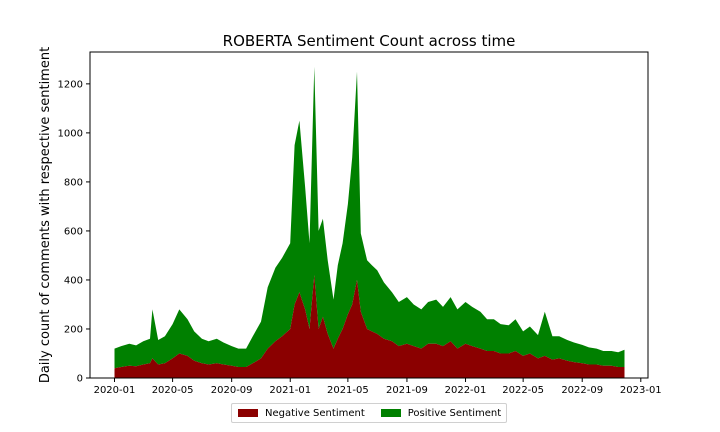  I want to click on legend-item-negative: Negative Sentiment, so click(301, 413).